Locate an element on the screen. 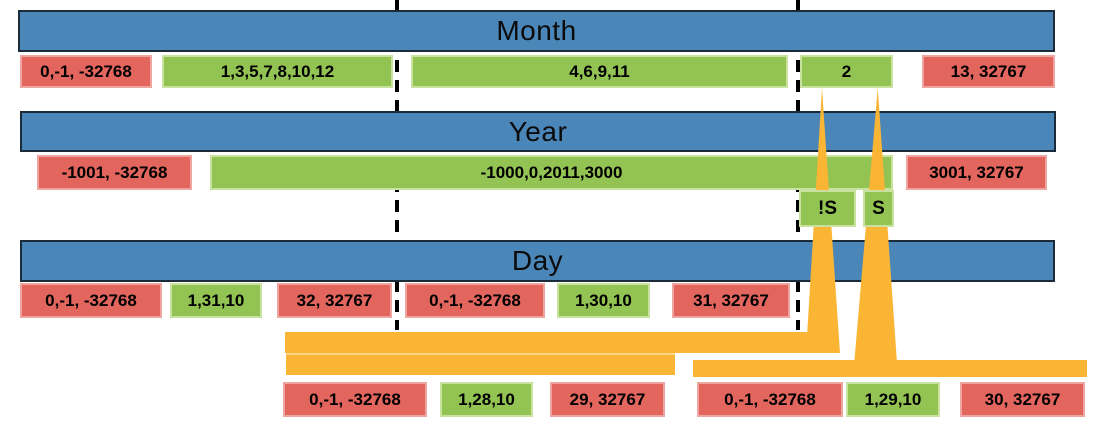 Image resolution: width=1093 pixels, height=436 pixels. month-partition-30-day-months: 4,6,9,11 is located at coordinates (599, 71).